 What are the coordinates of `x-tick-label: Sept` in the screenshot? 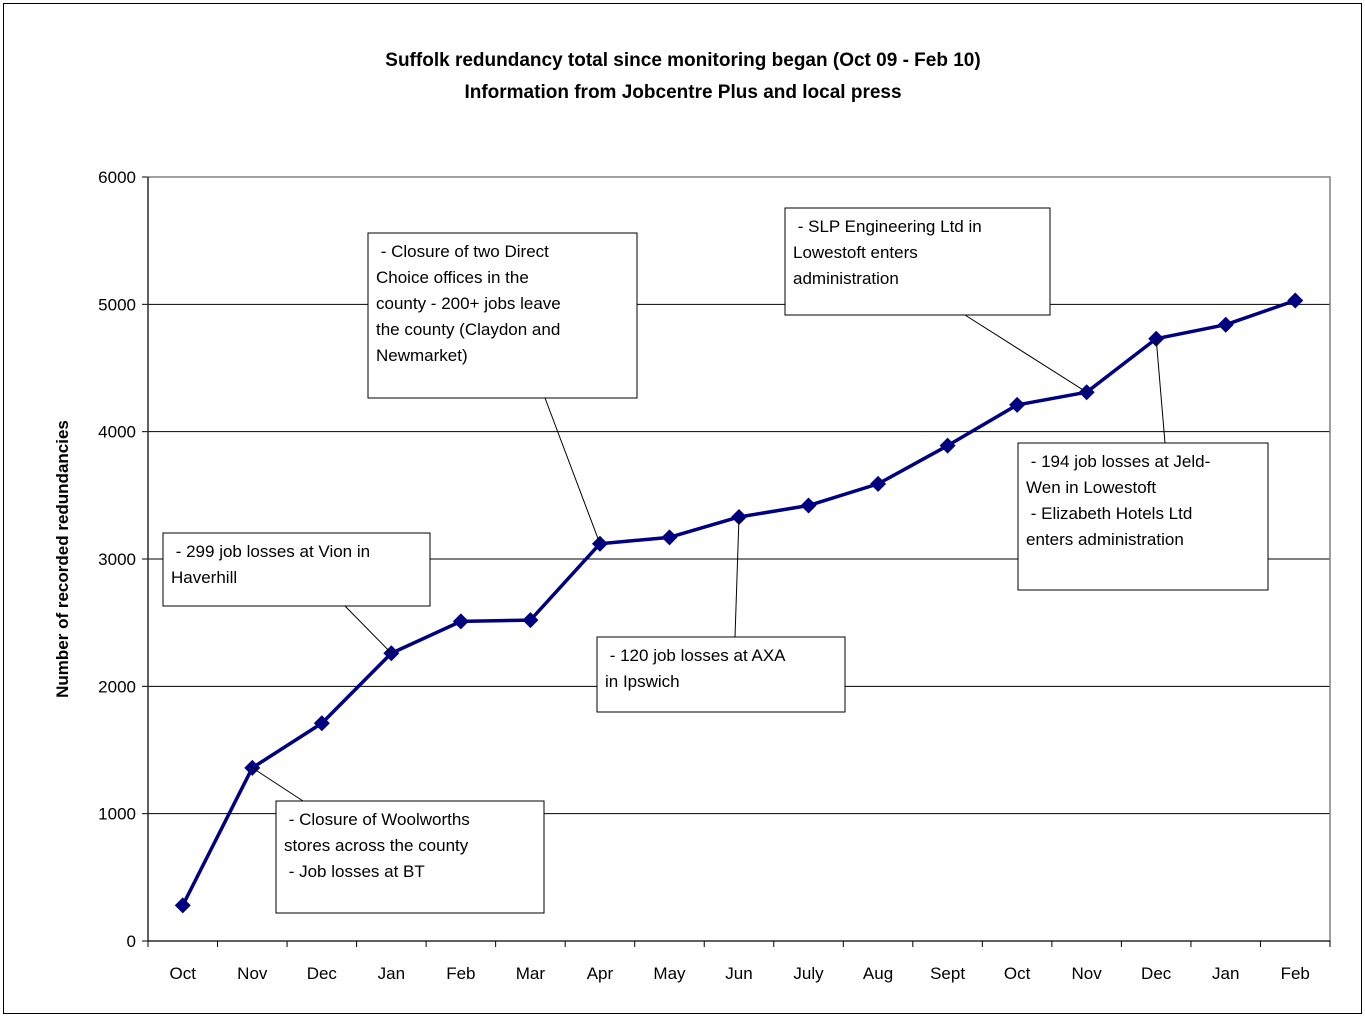 It's located at (947, 973).